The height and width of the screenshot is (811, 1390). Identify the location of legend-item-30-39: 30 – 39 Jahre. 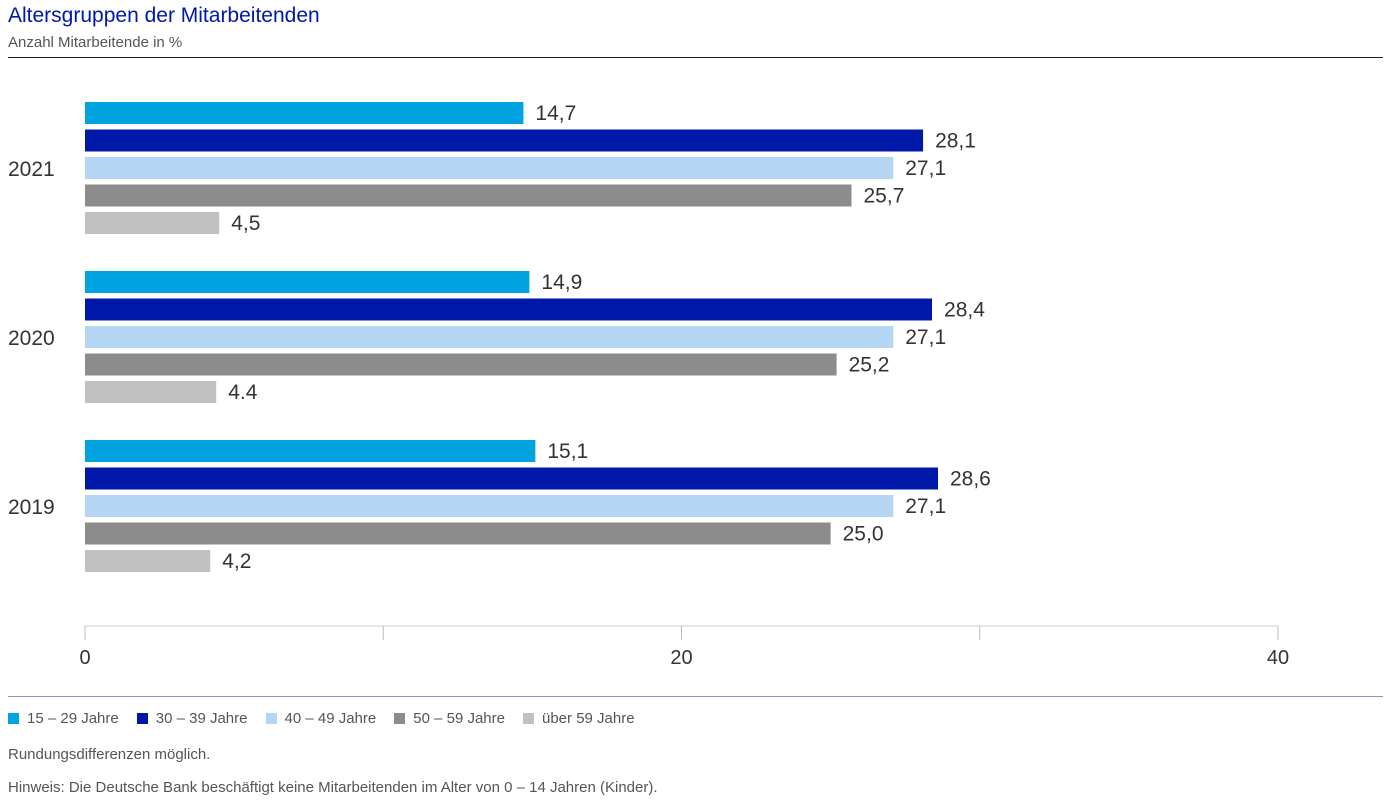
(192, 718).